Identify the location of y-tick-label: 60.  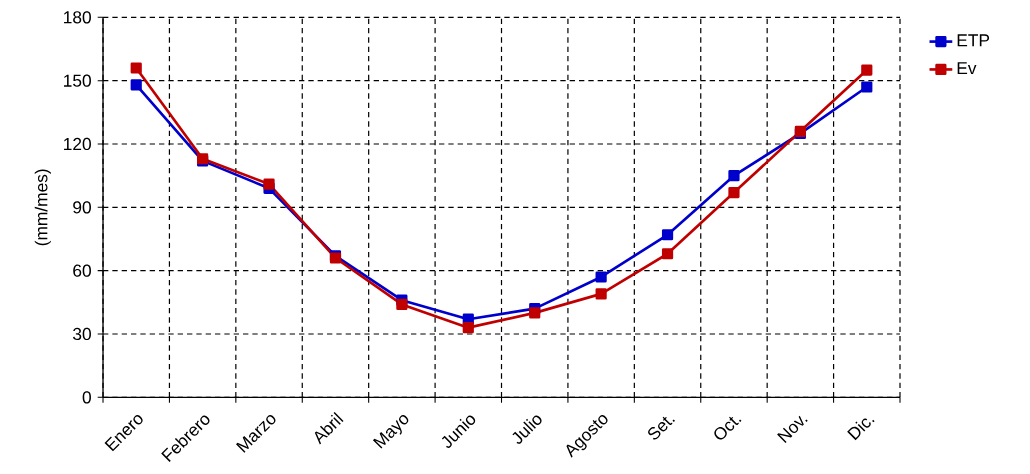
(82, 270).